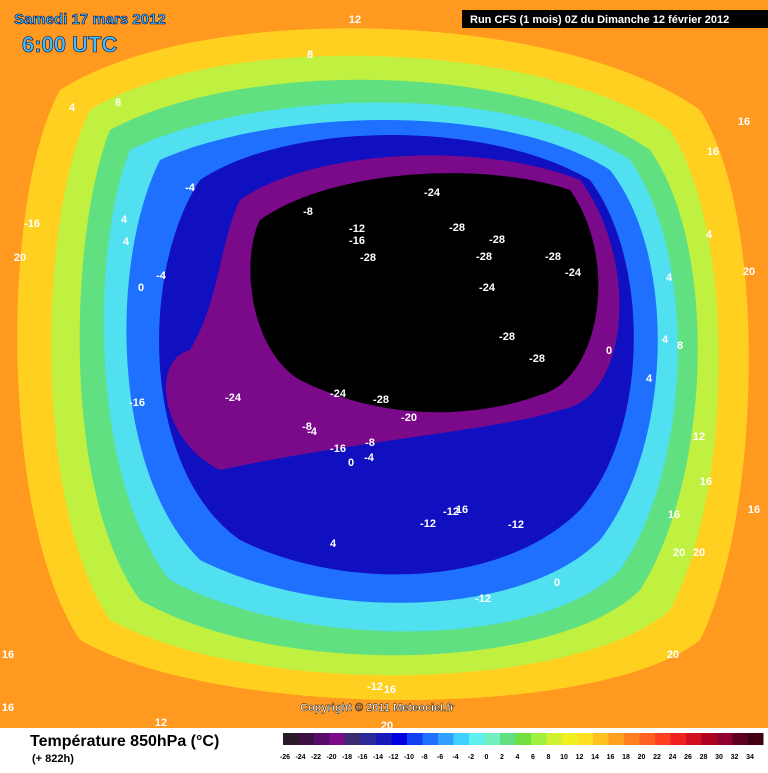  What do you see at coordinates (409, 418) in the screenshot?
I see `contour-label: -20` at bounding box center [409, 418].